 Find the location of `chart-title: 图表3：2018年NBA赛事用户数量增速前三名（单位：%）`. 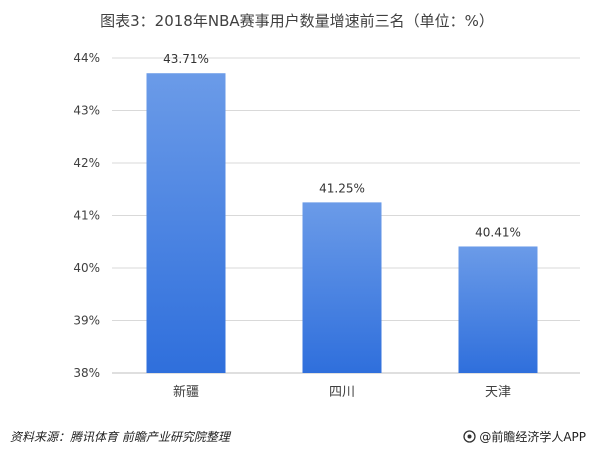

chart-title: 图表3：2018年NBA赛事用户数量增速前三名（单位：%） is located at coordinates (297, 21).